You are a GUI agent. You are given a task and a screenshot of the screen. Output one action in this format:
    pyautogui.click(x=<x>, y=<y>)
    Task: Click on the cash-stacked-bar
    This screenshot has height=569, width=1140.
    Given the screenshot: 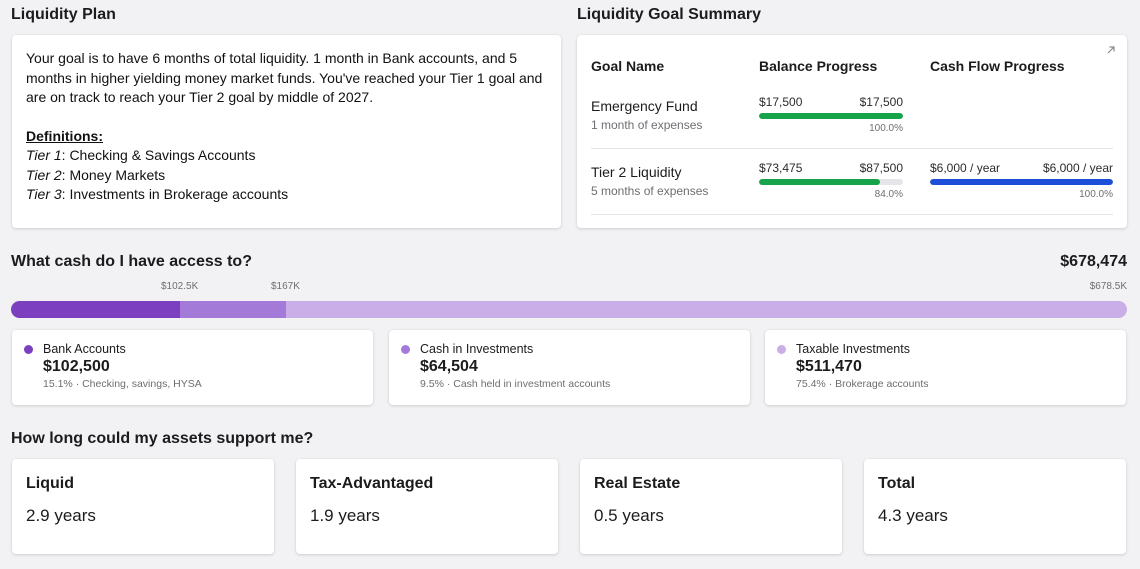 What is the action you would take?
    pyautogui.click(x=569, y=309)
    